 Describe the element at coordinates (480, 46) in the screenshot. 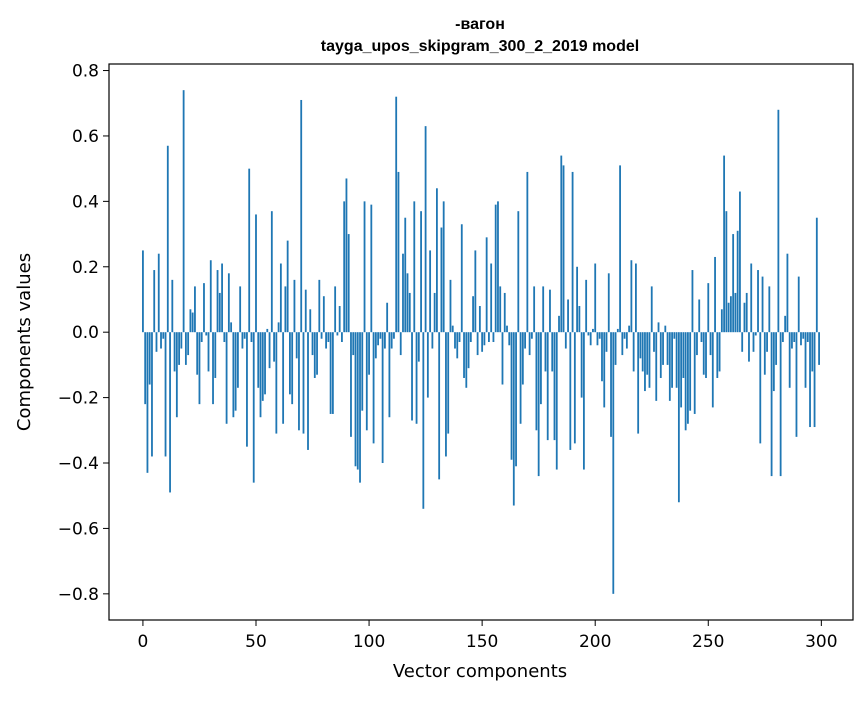

I see `chart-subtitle: tayga_upos_skipgram_300_2_2019 model` at that location.